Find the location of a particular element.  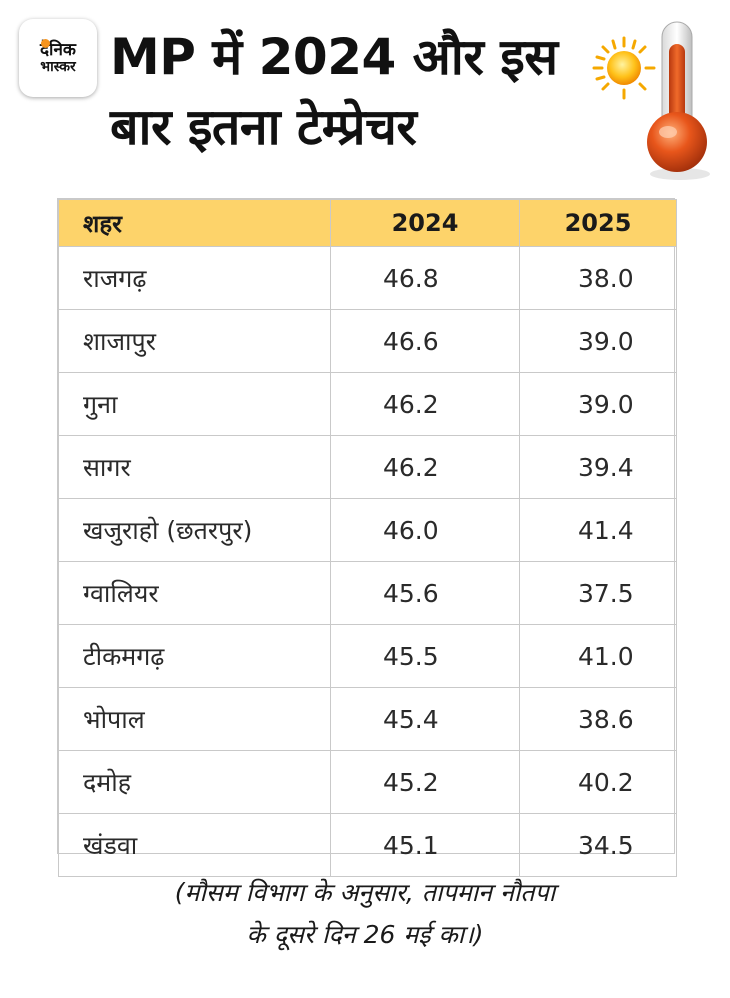

note-line-1: (मौसम विभाग के अनुसार, तापमान नौतपा is located at coordinates (365, 892).